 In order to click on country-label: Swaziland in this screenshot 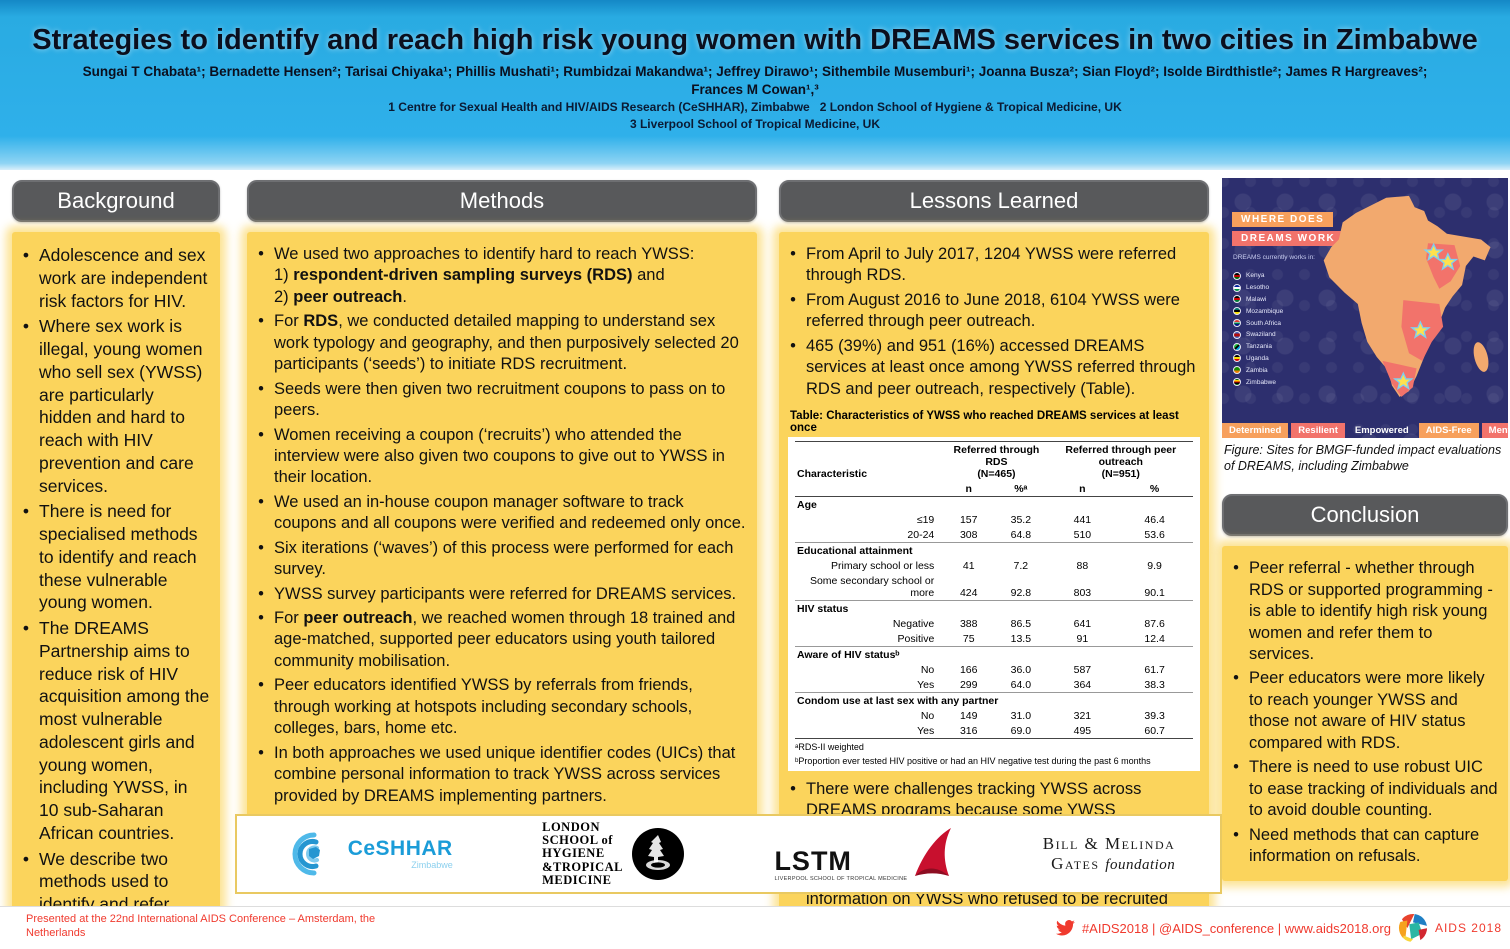, I will do `click(1261, 335)`.